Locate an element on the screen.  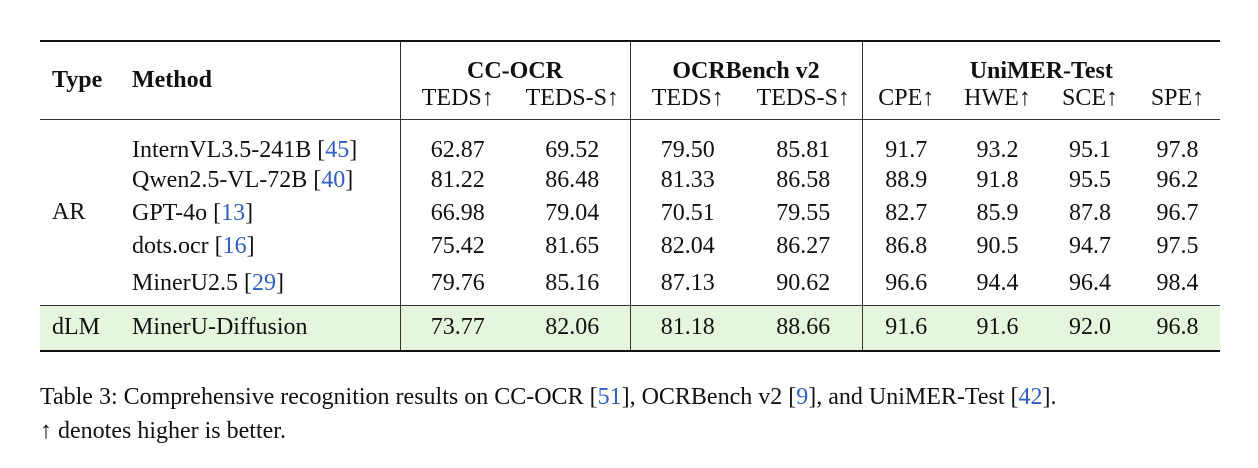
value-cell: 92.0 is located at coordinates (1090, 327).